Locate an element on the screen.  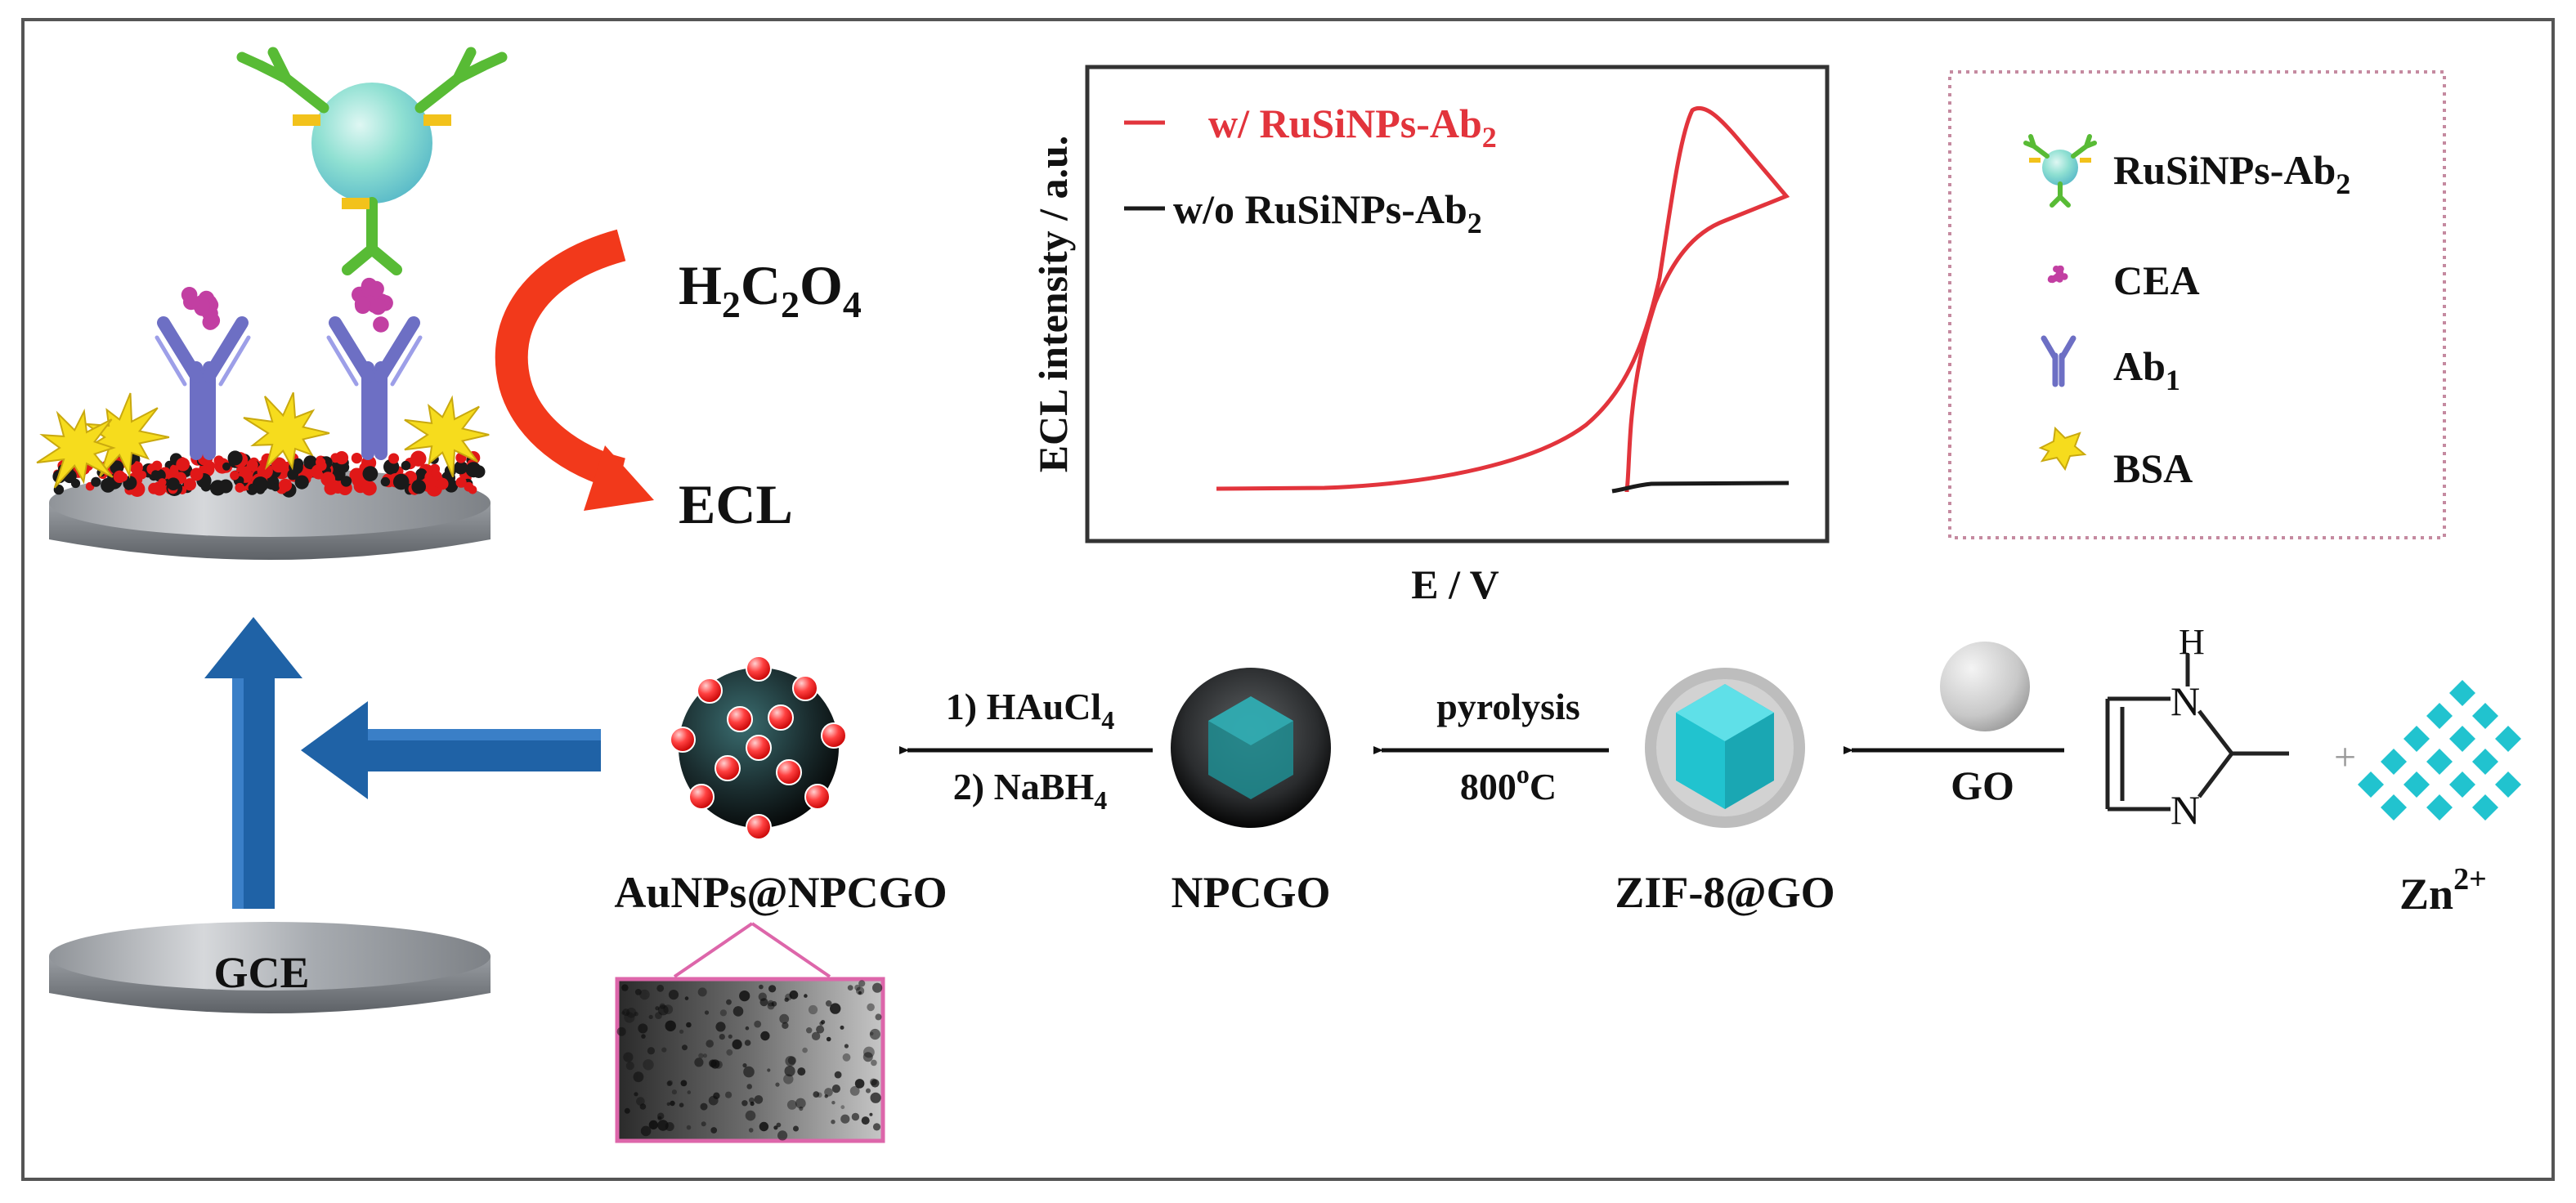
bsa-blocking-layer is located at coordinates (263, 440).